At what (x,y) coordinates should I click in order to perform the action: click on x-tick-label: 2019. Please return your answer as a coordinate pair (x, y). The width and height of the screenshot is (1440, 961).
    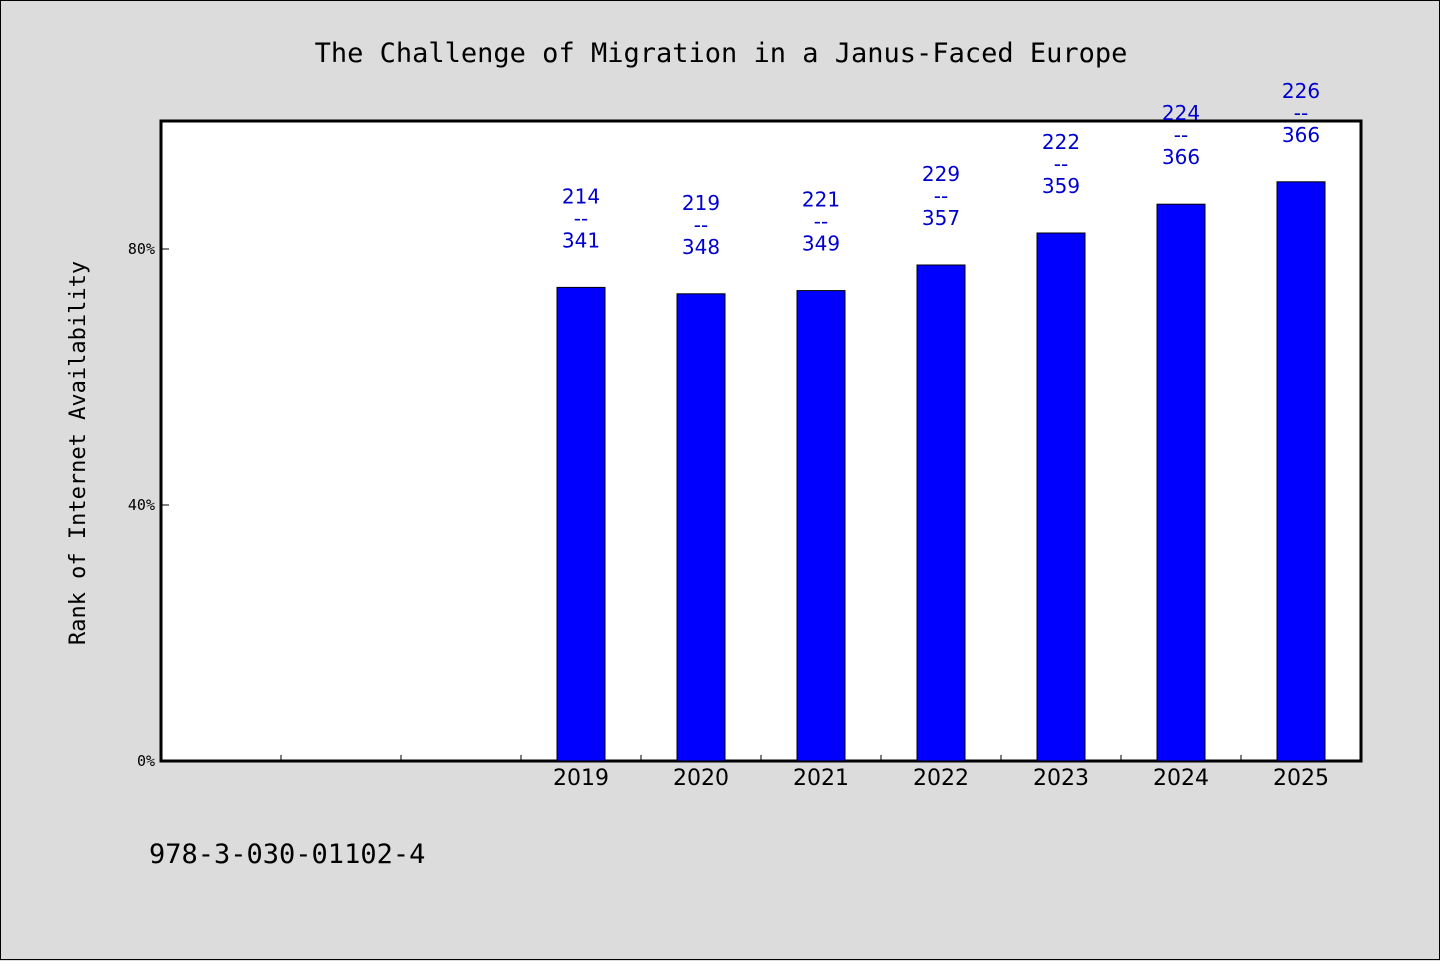
    Looking at the image, I should click on (581, 778).